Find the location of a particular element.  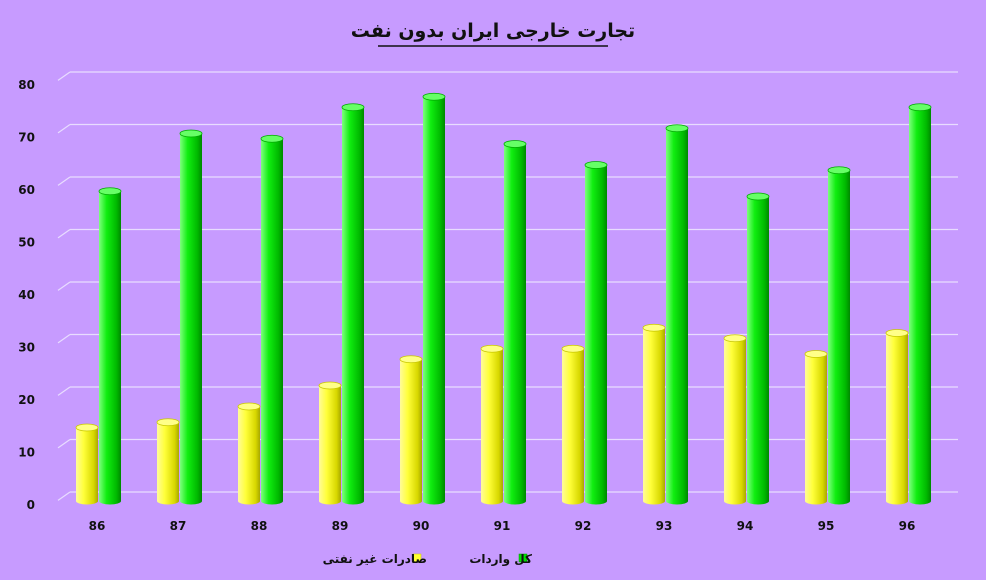

x-tick-label: 96 is located at coordinates (907, 526).